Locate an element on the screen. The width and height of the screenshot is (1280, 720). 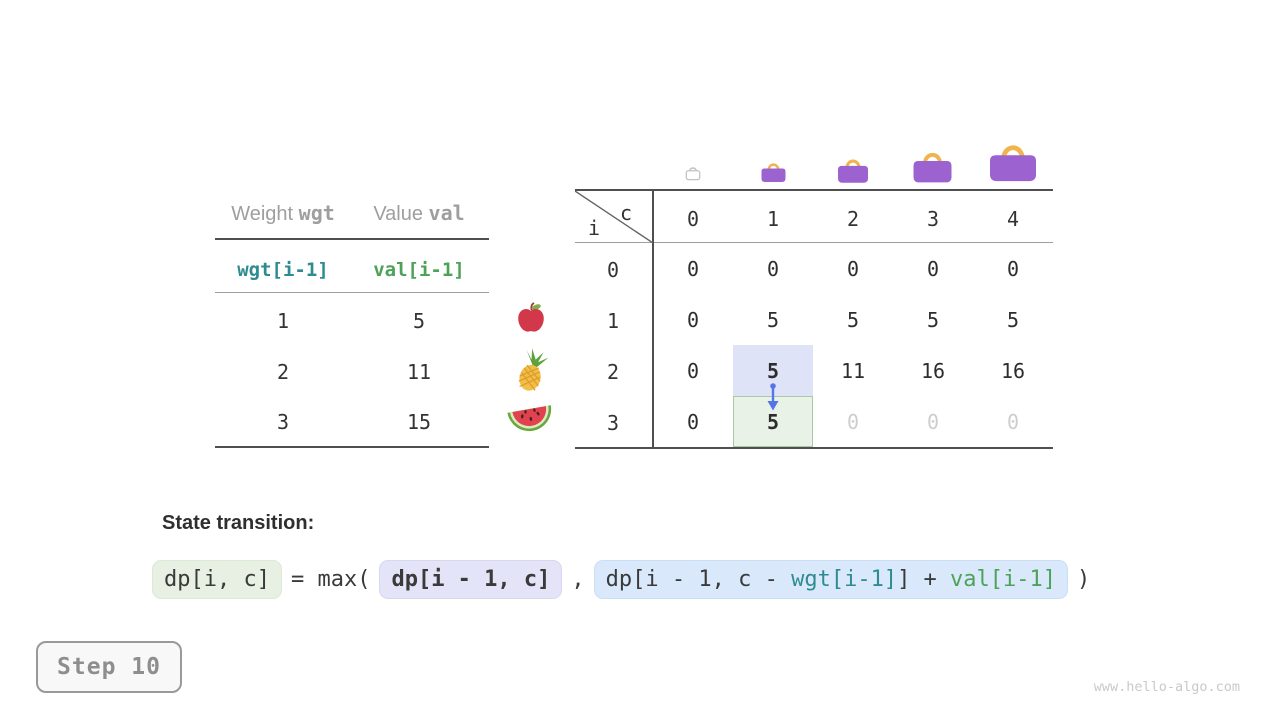
item-2-weight: 2 is located at coordinates (283, 372).